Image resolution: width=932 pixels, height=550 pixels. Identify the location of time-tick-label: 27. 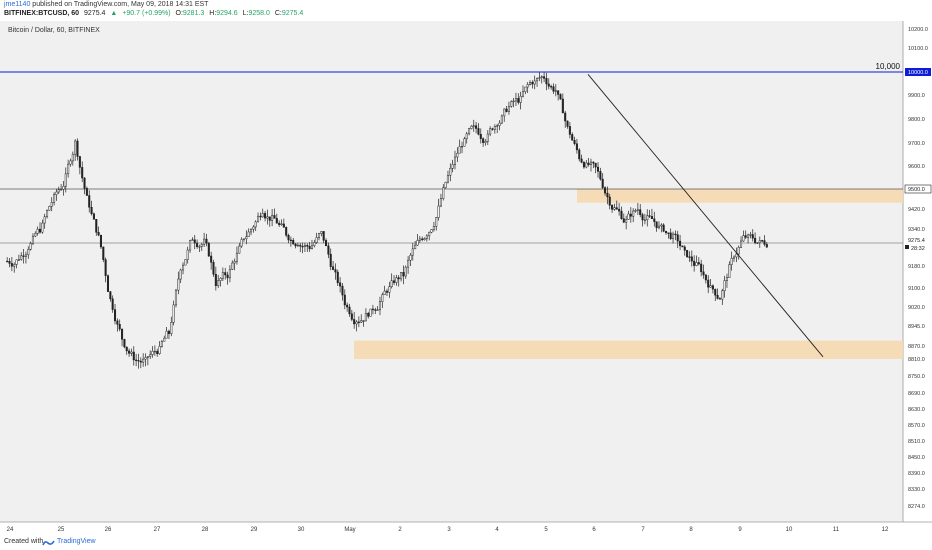
(157, 530).